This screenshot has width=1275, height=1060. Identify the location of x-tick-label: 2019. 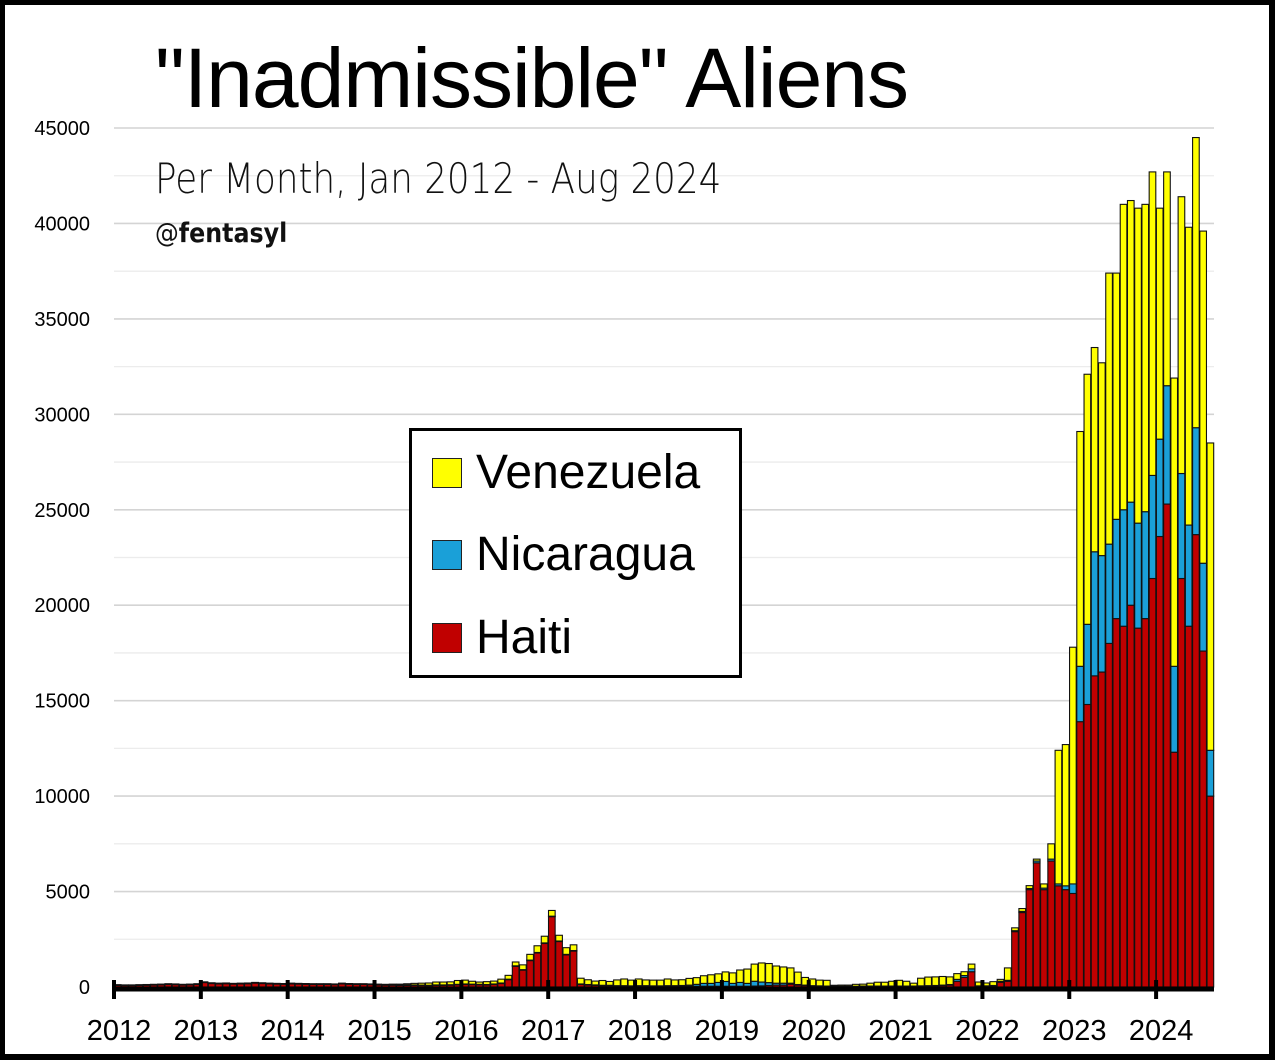
(727, 1031).